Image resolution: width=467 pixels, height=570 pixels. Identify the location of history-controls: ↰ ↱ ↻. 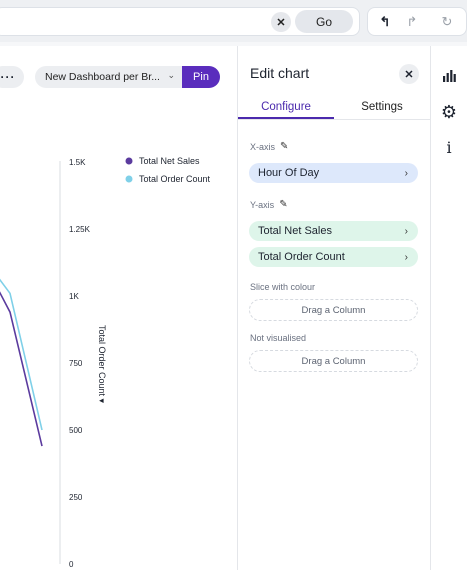
(417, 21).